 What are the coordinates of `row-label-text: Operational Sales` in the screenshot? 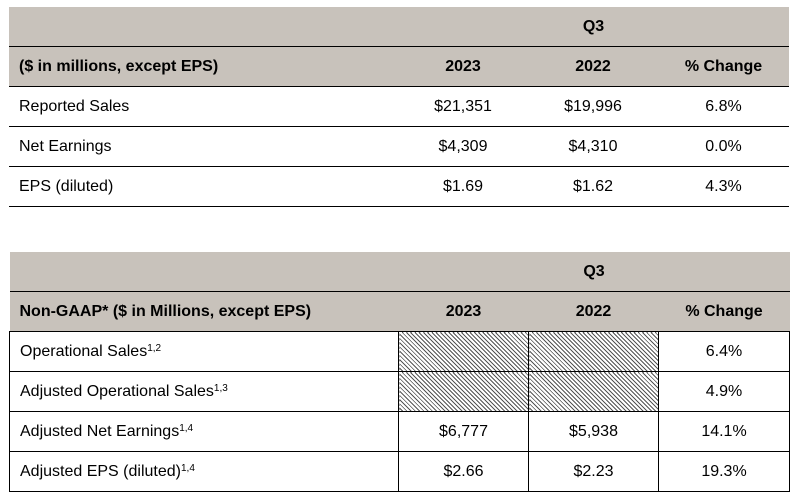 It's located at (84, 351).